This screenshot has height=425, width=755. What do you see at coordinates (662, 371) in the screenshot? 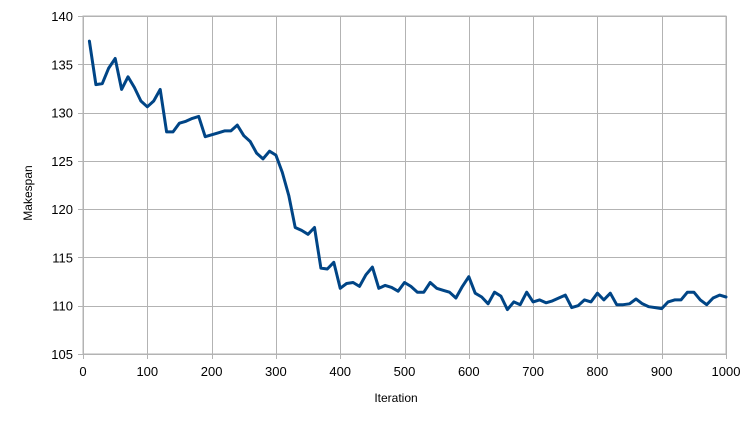
I see `x-tick-label: 900` at bounding box center [662, 371].